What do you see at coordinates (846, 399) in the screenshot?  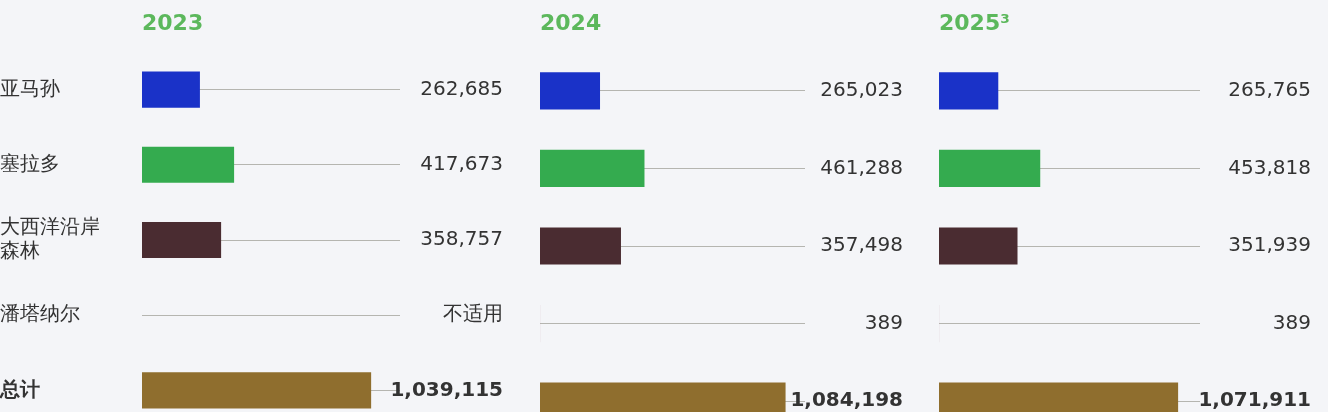 I see `data-label: 1,084,198` at bounding box center [846, 399].